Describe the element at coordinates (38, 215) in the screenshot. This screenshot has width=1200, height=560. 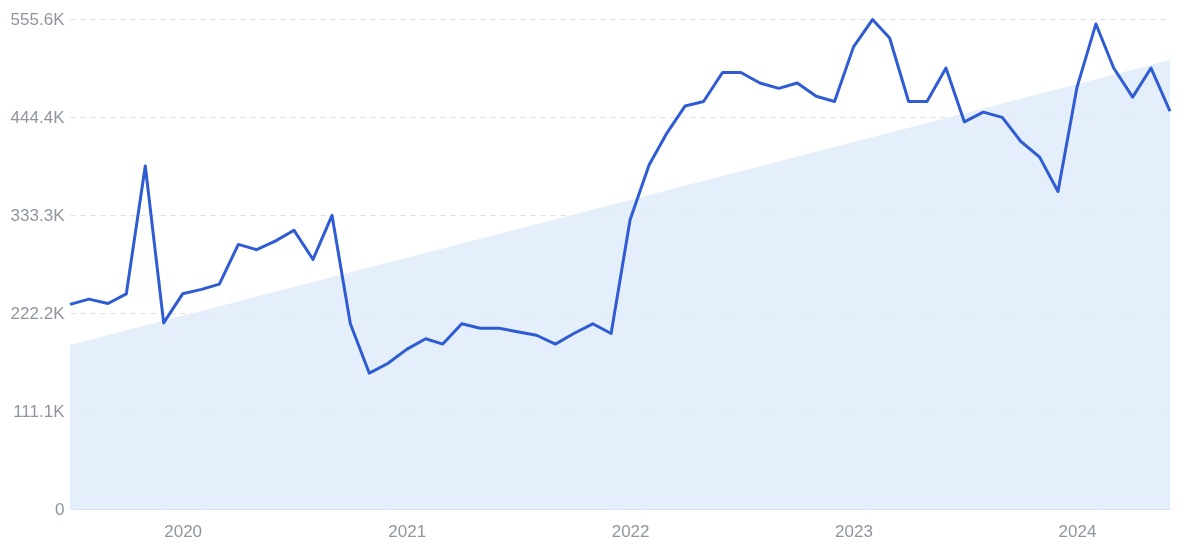
I see `y-tick-label: 333.3K` at that location.